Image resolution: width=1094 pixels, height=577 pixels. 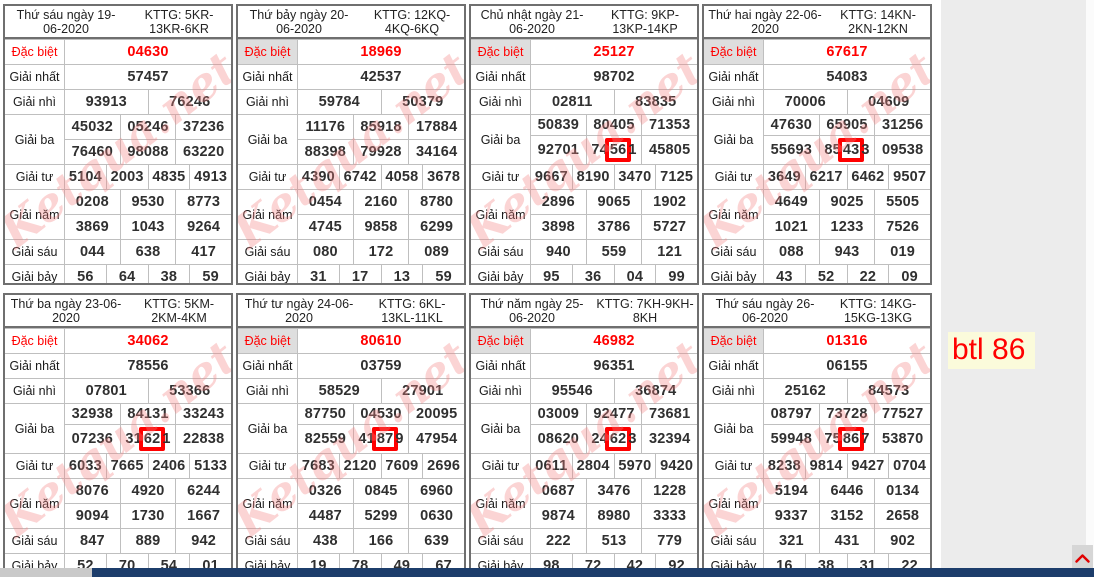 What do you see at coordinates (676, 274) in the screenshot?
I see `prize-number: 99` at bounding box center [676, 274].